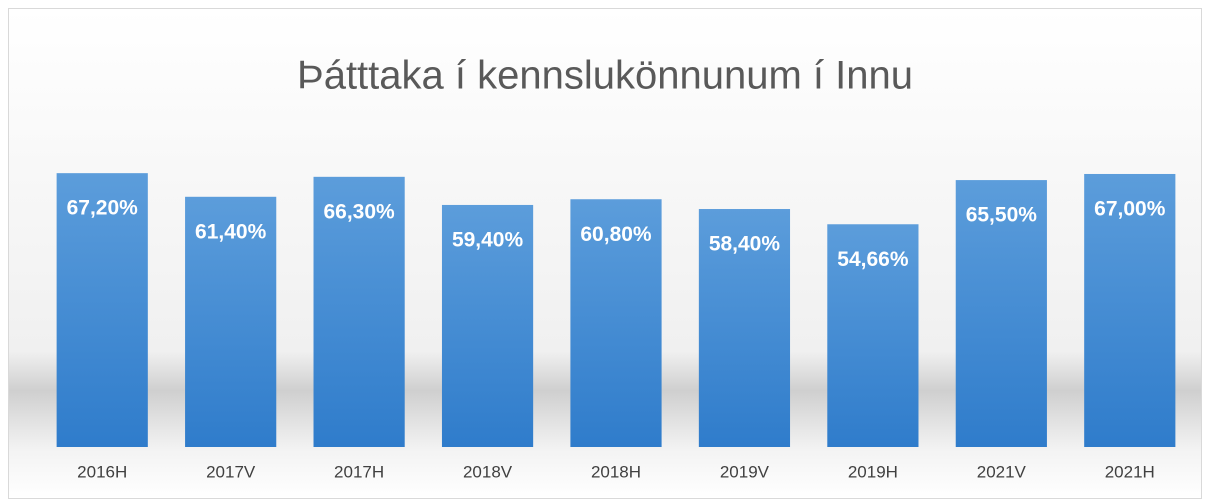 The image size is (1210, 500). Describe the element at coordinates (231, 231) in the screenshot. I see `value-label: 61,40%` at that location.